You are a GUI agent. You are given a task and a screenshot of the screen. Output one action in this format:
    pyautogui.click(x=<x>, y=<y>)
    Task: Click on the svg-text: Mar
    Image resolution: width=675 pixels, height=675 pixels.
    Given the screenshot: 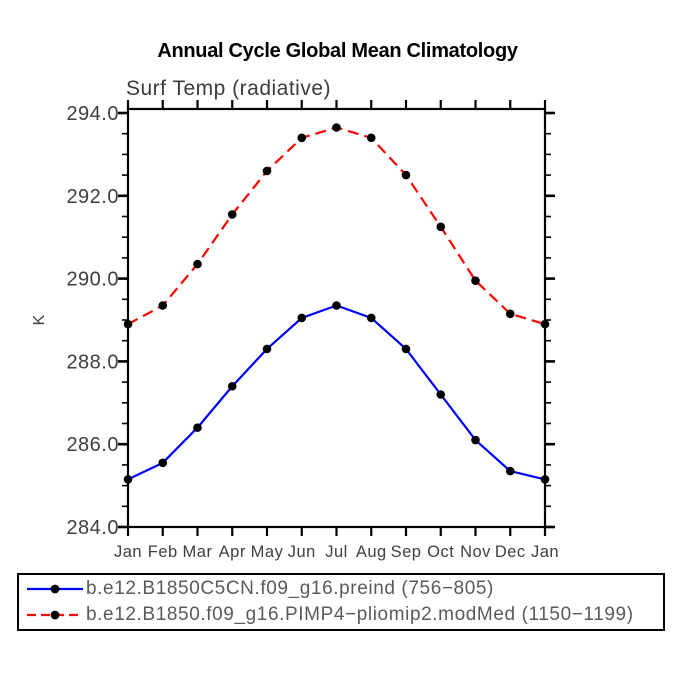 What is the action you would take?
    pyautogui.click(x=198, y=552)
    